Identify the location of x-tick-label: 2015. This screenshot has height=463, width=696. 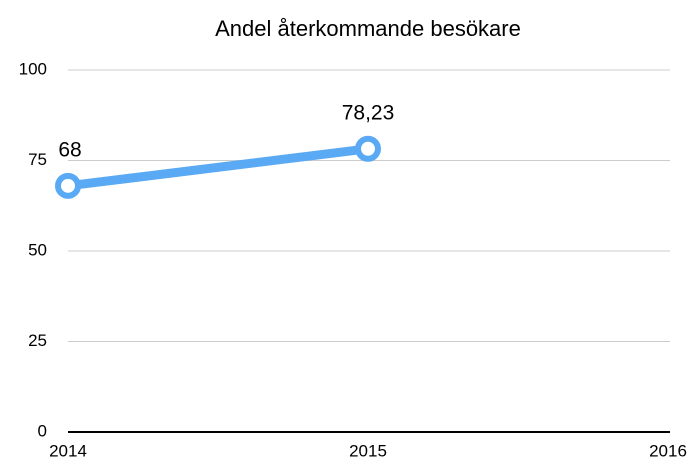
(368, 450).